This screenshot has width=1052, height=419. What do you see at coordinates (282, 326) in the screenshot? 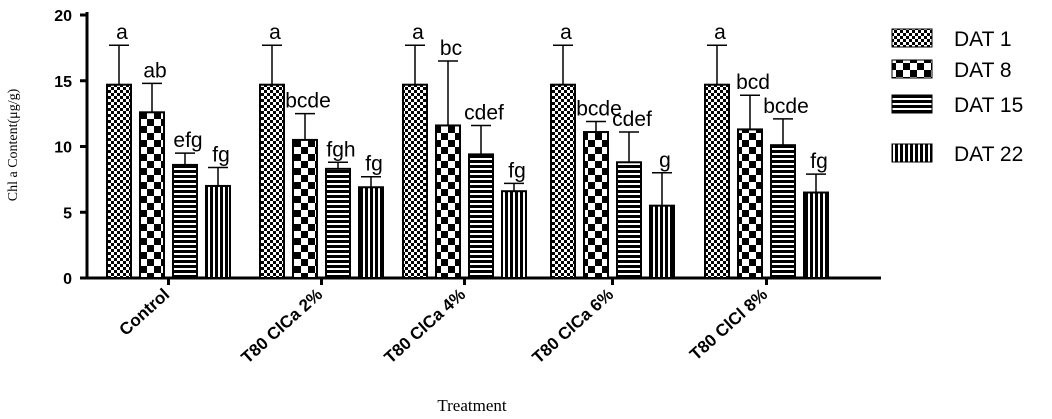
I see `x-tick-label: T80 ClCa 2%` at bounding box center [282, 326].